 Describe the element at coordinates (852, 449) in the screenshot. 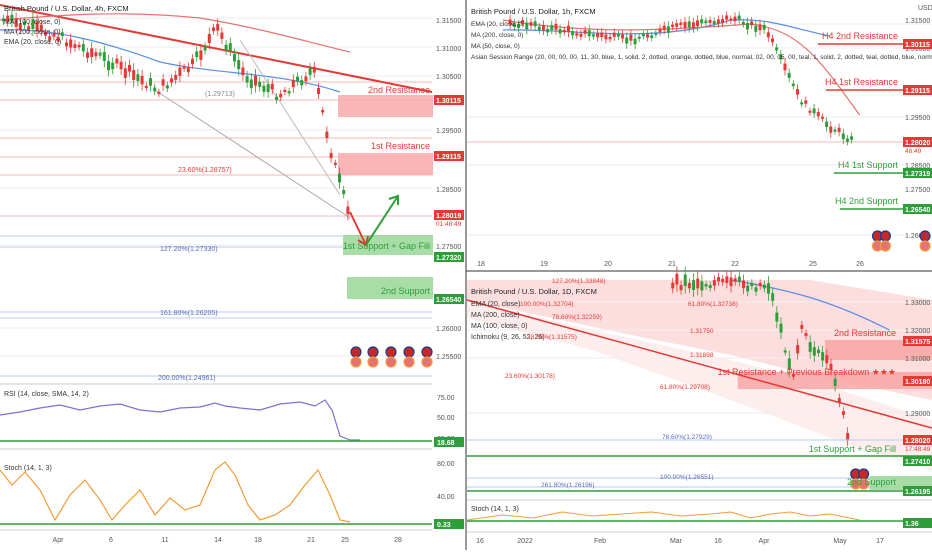

I see `d1-zone-label: 1st Support + Gap Fill` at that location.